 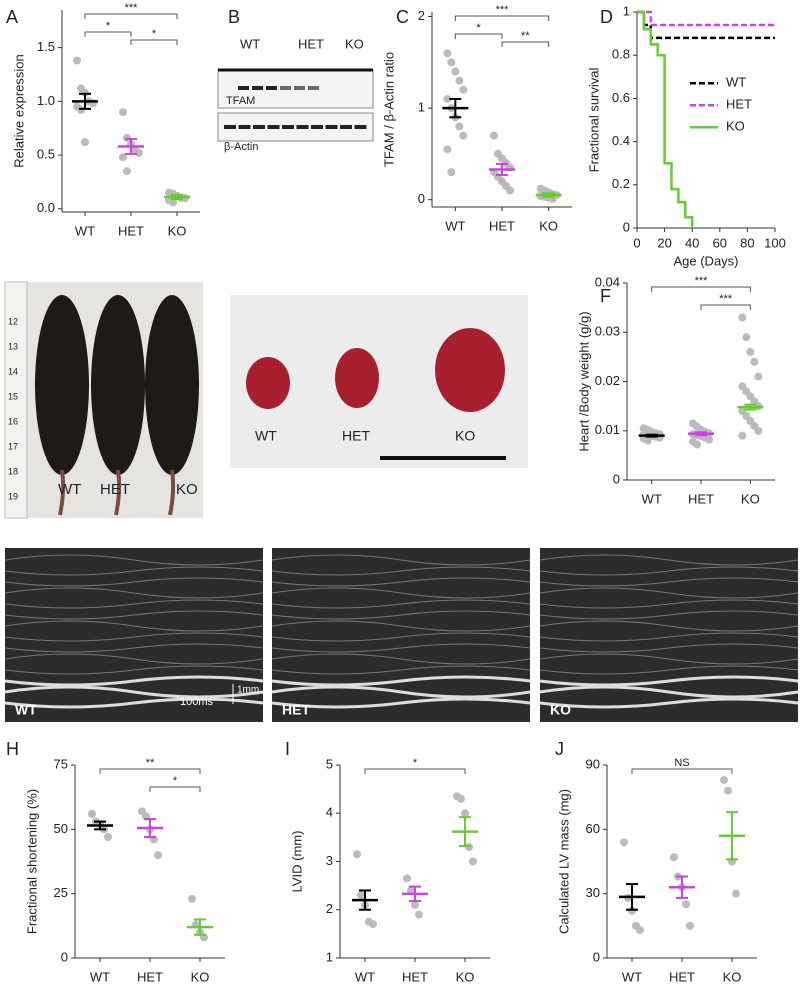 I want to click on echo-label: KO, so click(x=560, y=710).